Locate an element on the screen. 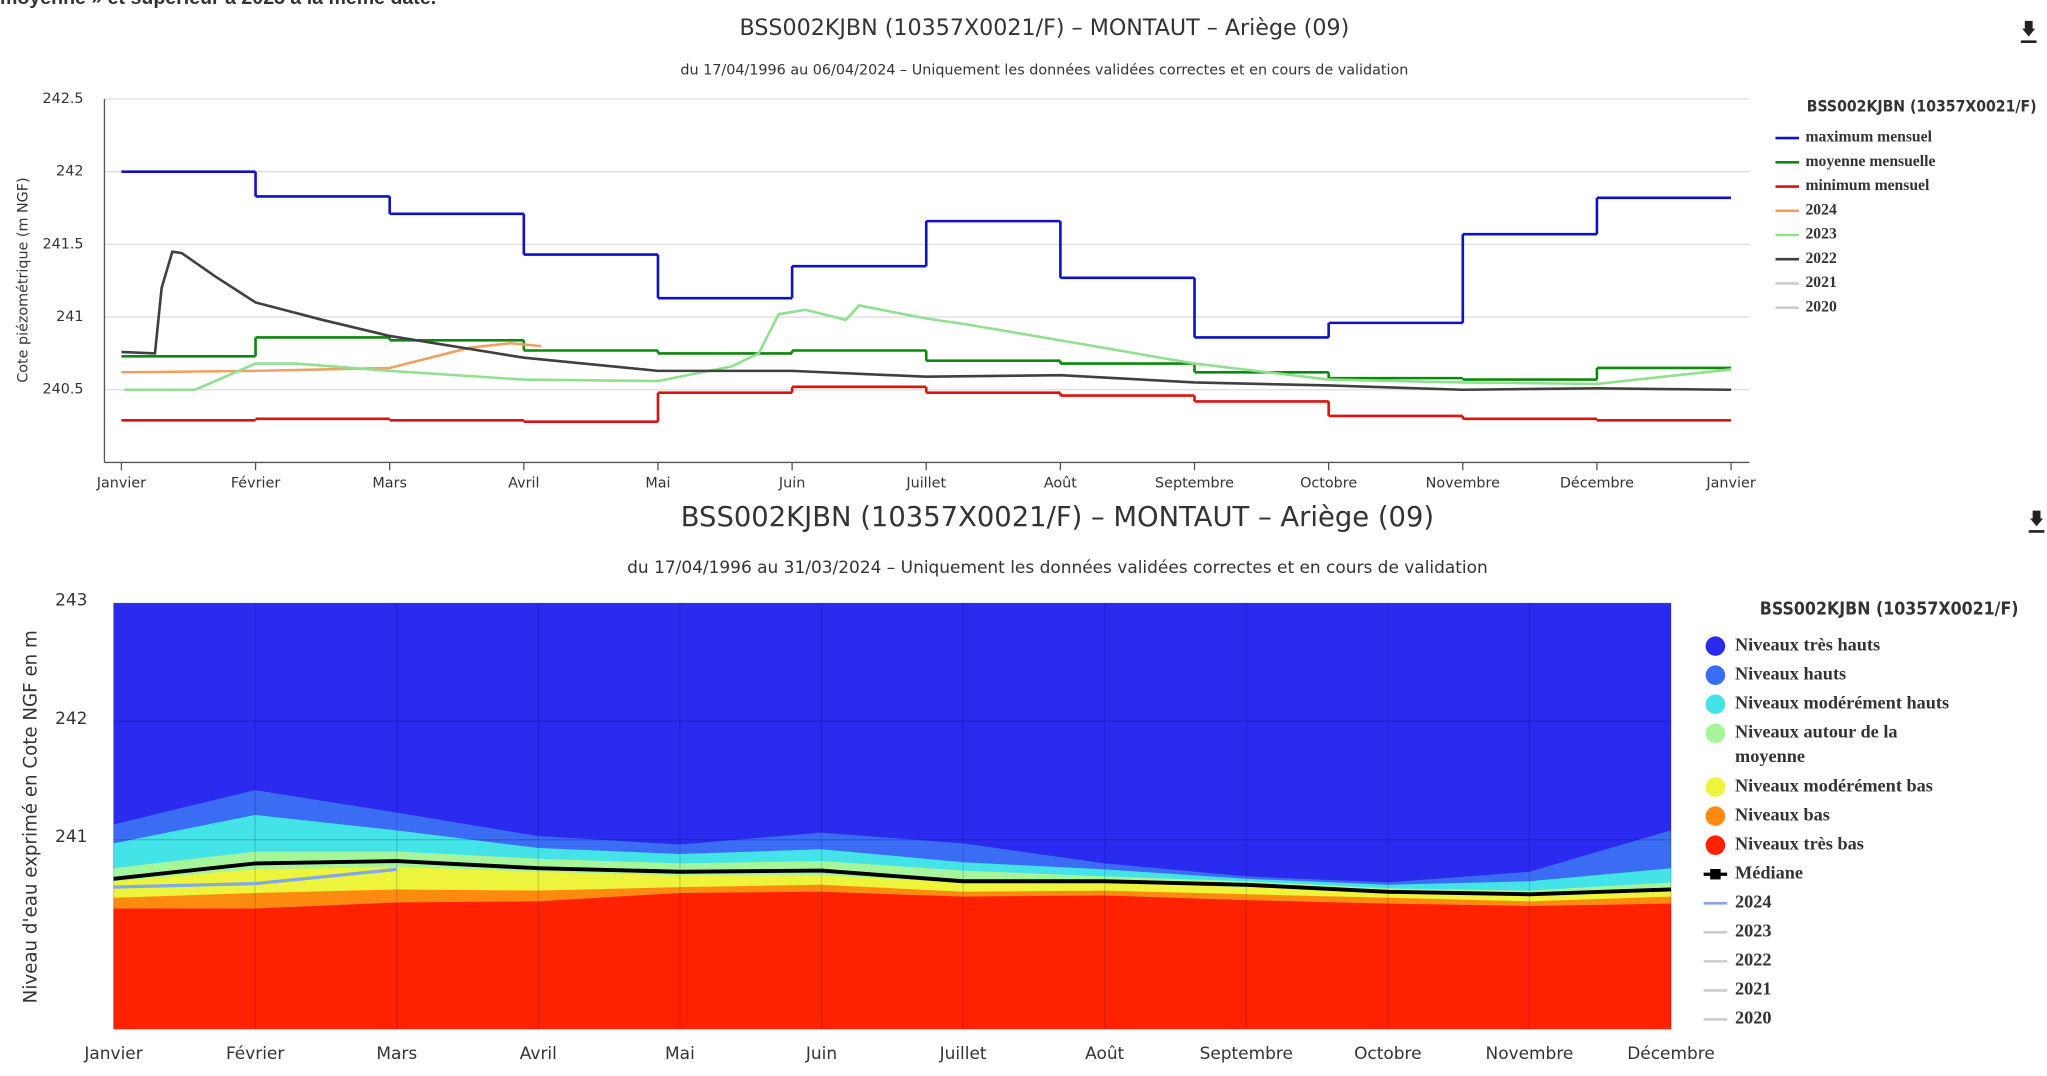 The height and width of the screenshot is (1076, 2047). legend-item: Niveaux bas is located at coordinates (1767, 815).